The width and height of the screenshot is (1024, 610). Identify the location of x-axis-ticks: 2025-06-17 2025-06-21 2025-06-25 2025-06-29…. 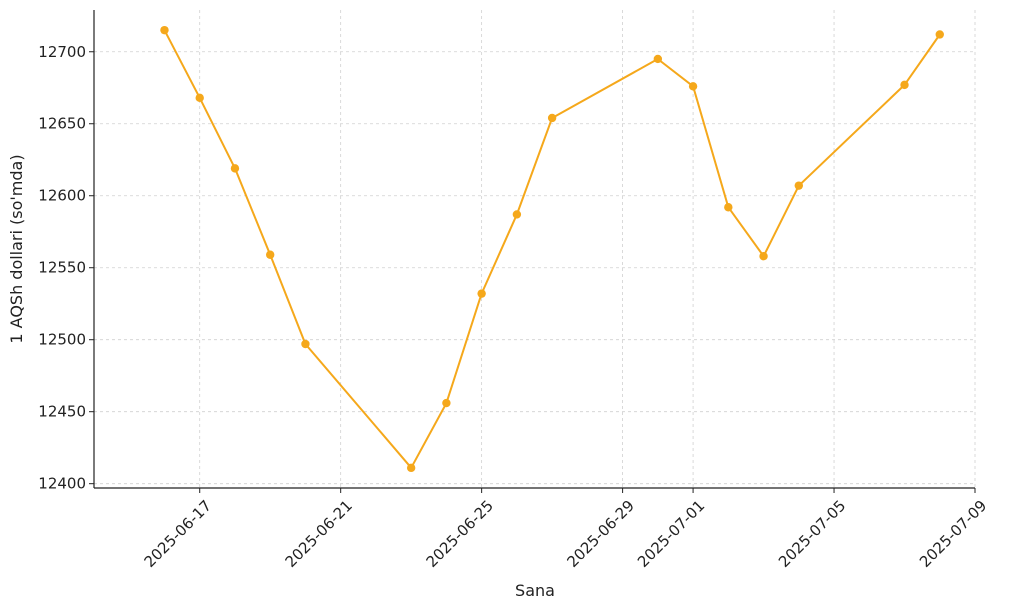
(565, 529).